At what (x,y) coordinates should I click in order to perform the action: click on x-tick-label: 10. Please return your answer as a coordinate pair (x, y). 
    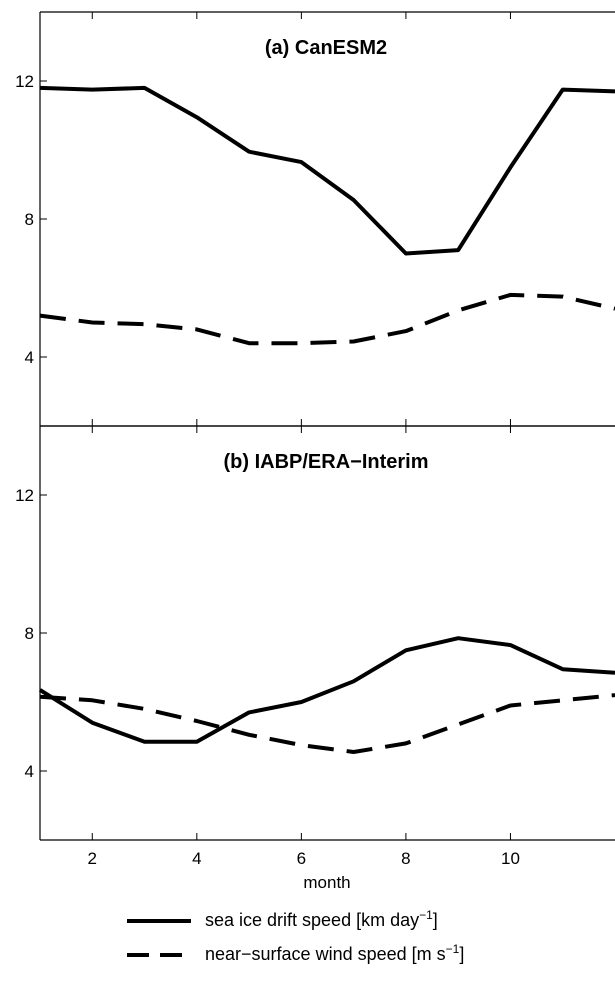
    Looking at the image, I should click on (510, 858).